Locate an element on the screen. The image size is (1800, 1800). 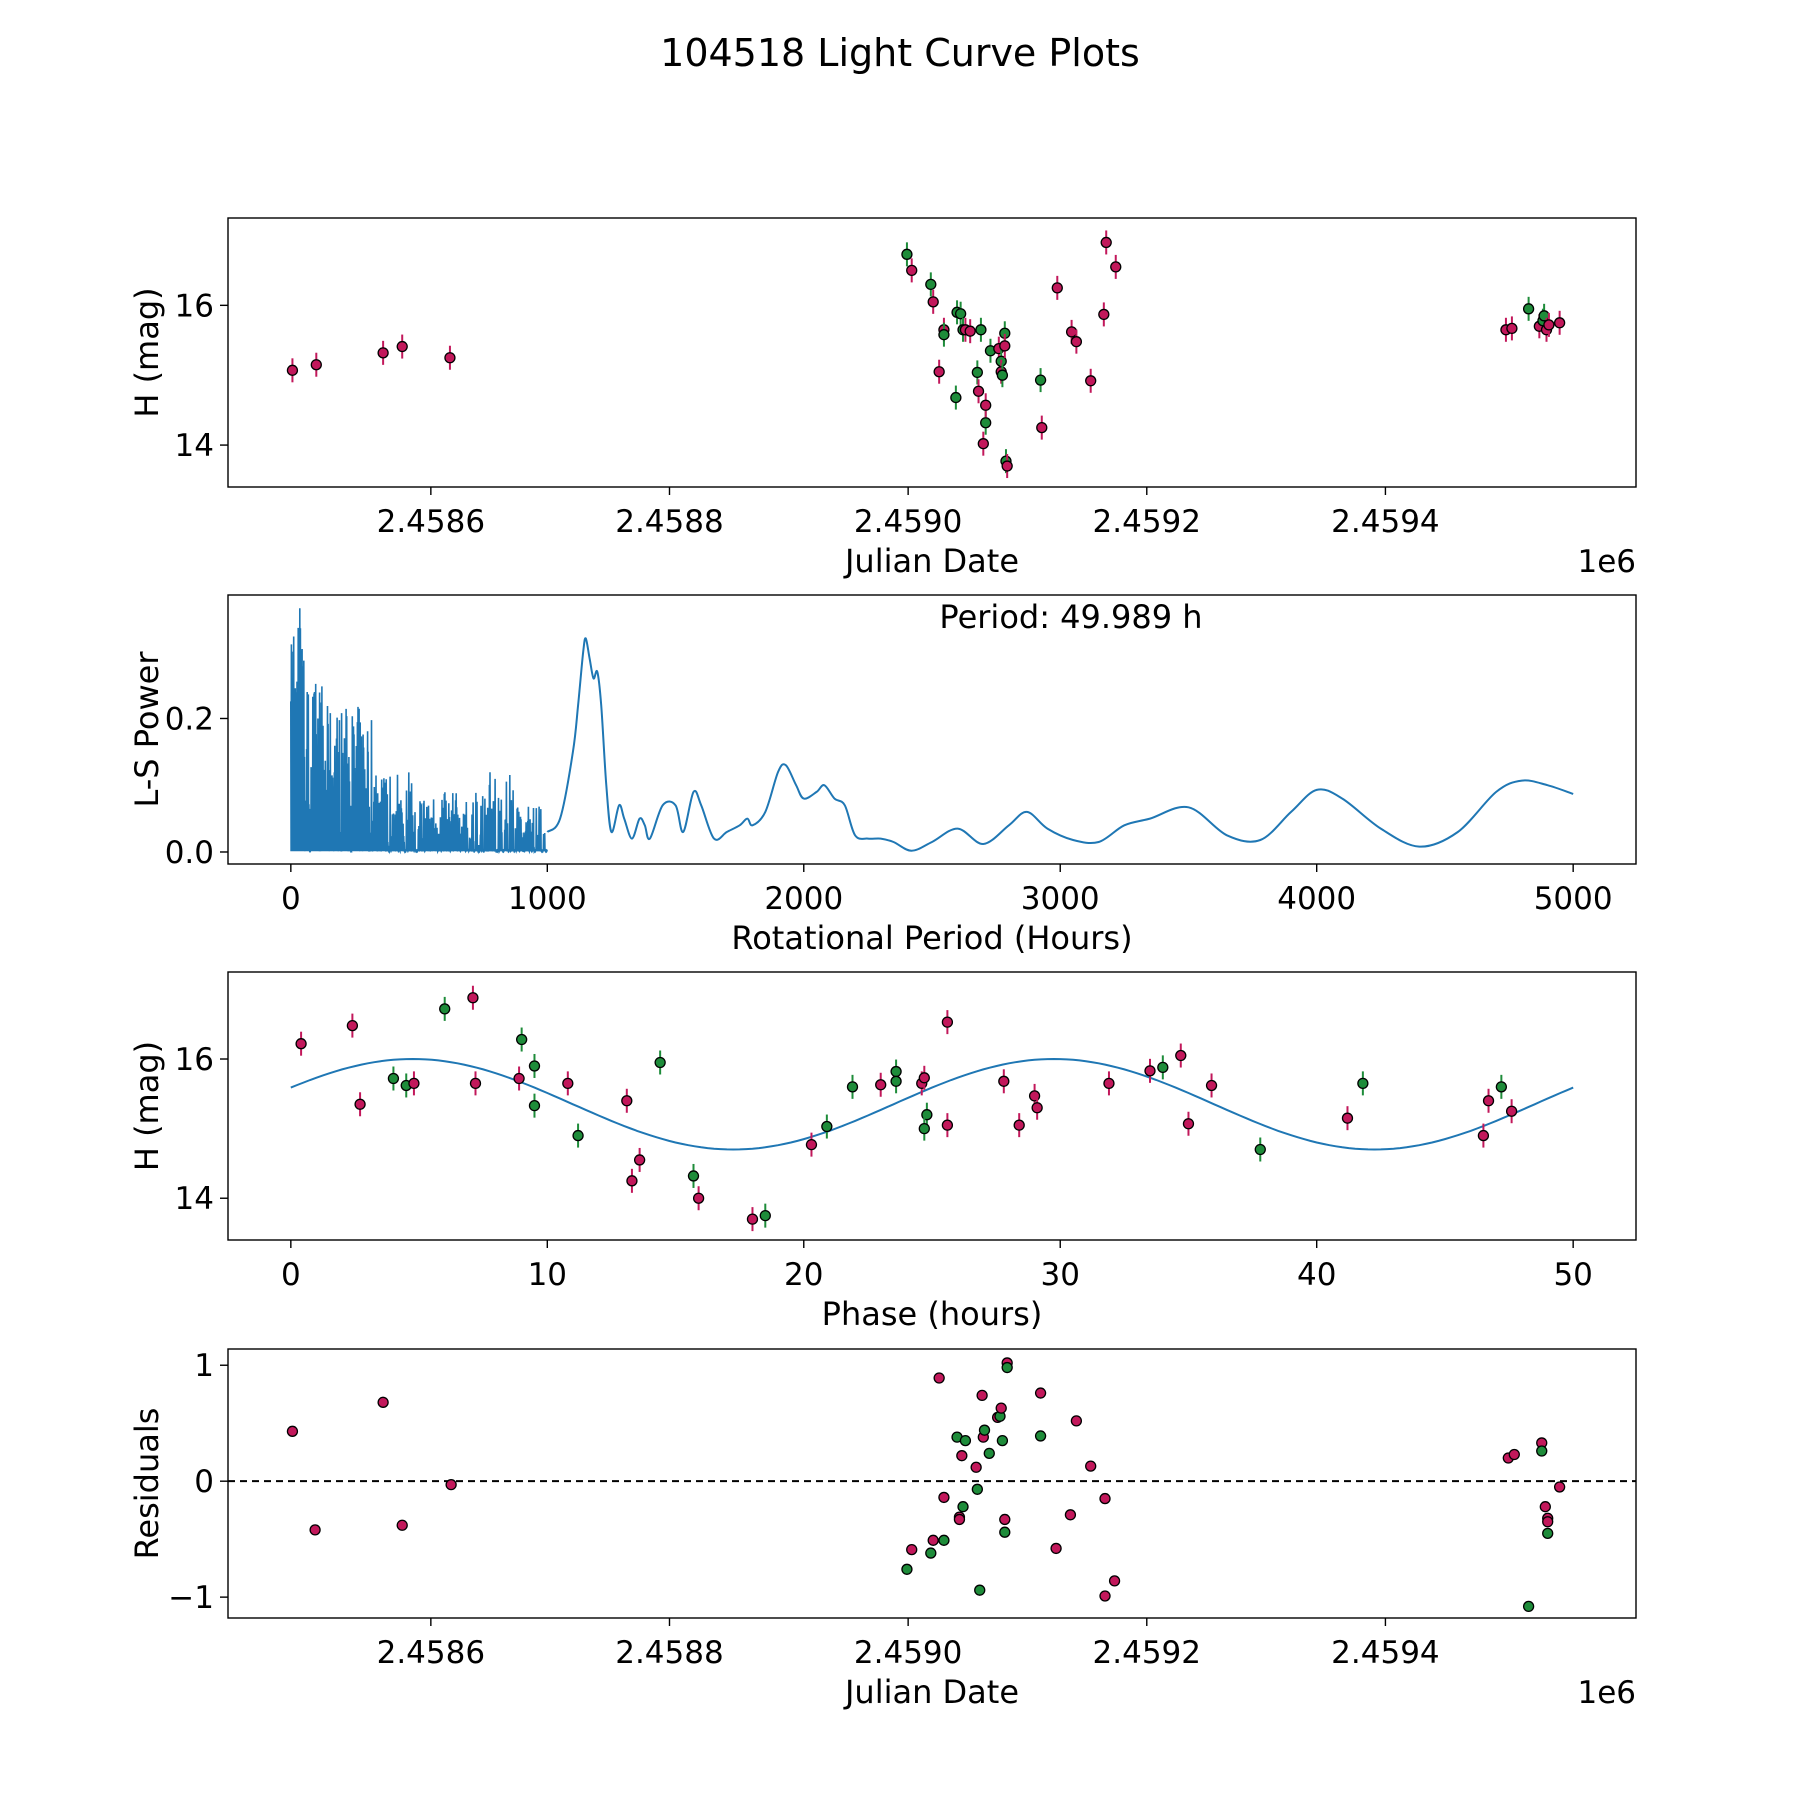
x-axis-label: Rotational Period (Hours) is located at coordinates (931, 938).